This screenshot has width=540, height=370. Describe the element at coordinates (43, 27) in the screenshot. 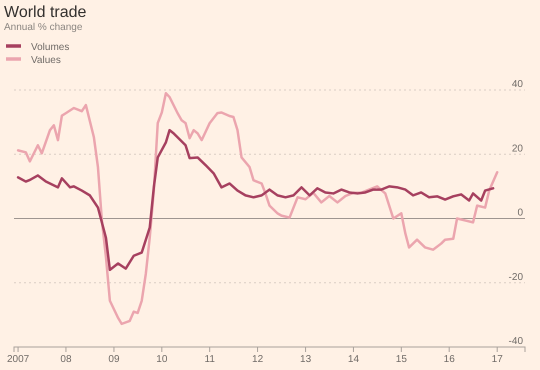

I see `chart-subtitle: Annual % change` at that location.